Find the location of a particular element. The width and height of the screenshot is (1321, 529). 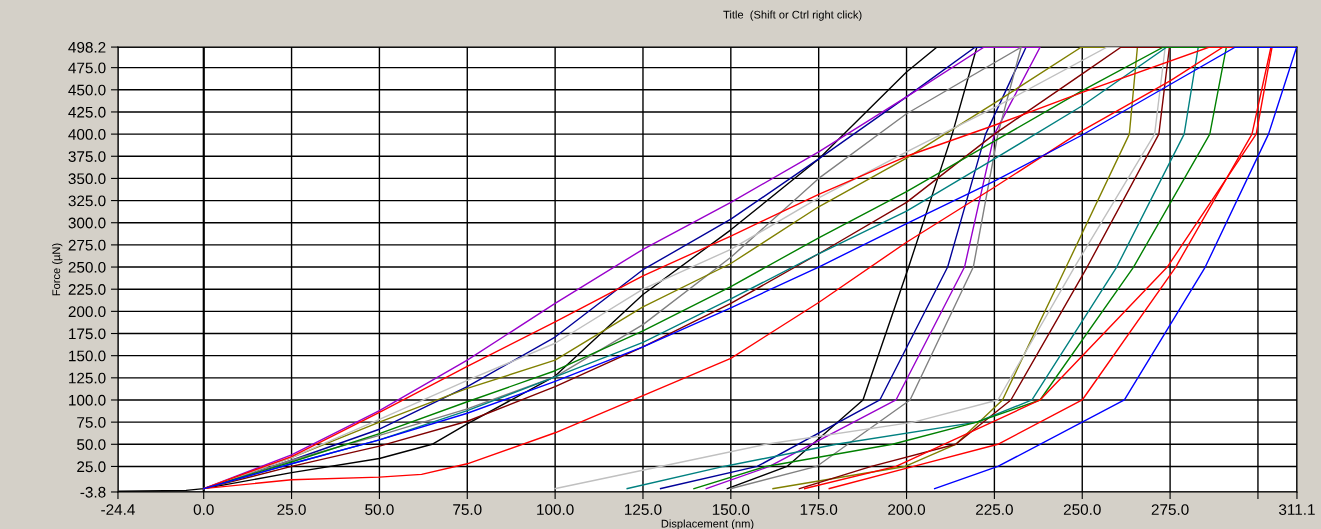

x-tick-label: 125.0 is located at coordinates (643, 509).